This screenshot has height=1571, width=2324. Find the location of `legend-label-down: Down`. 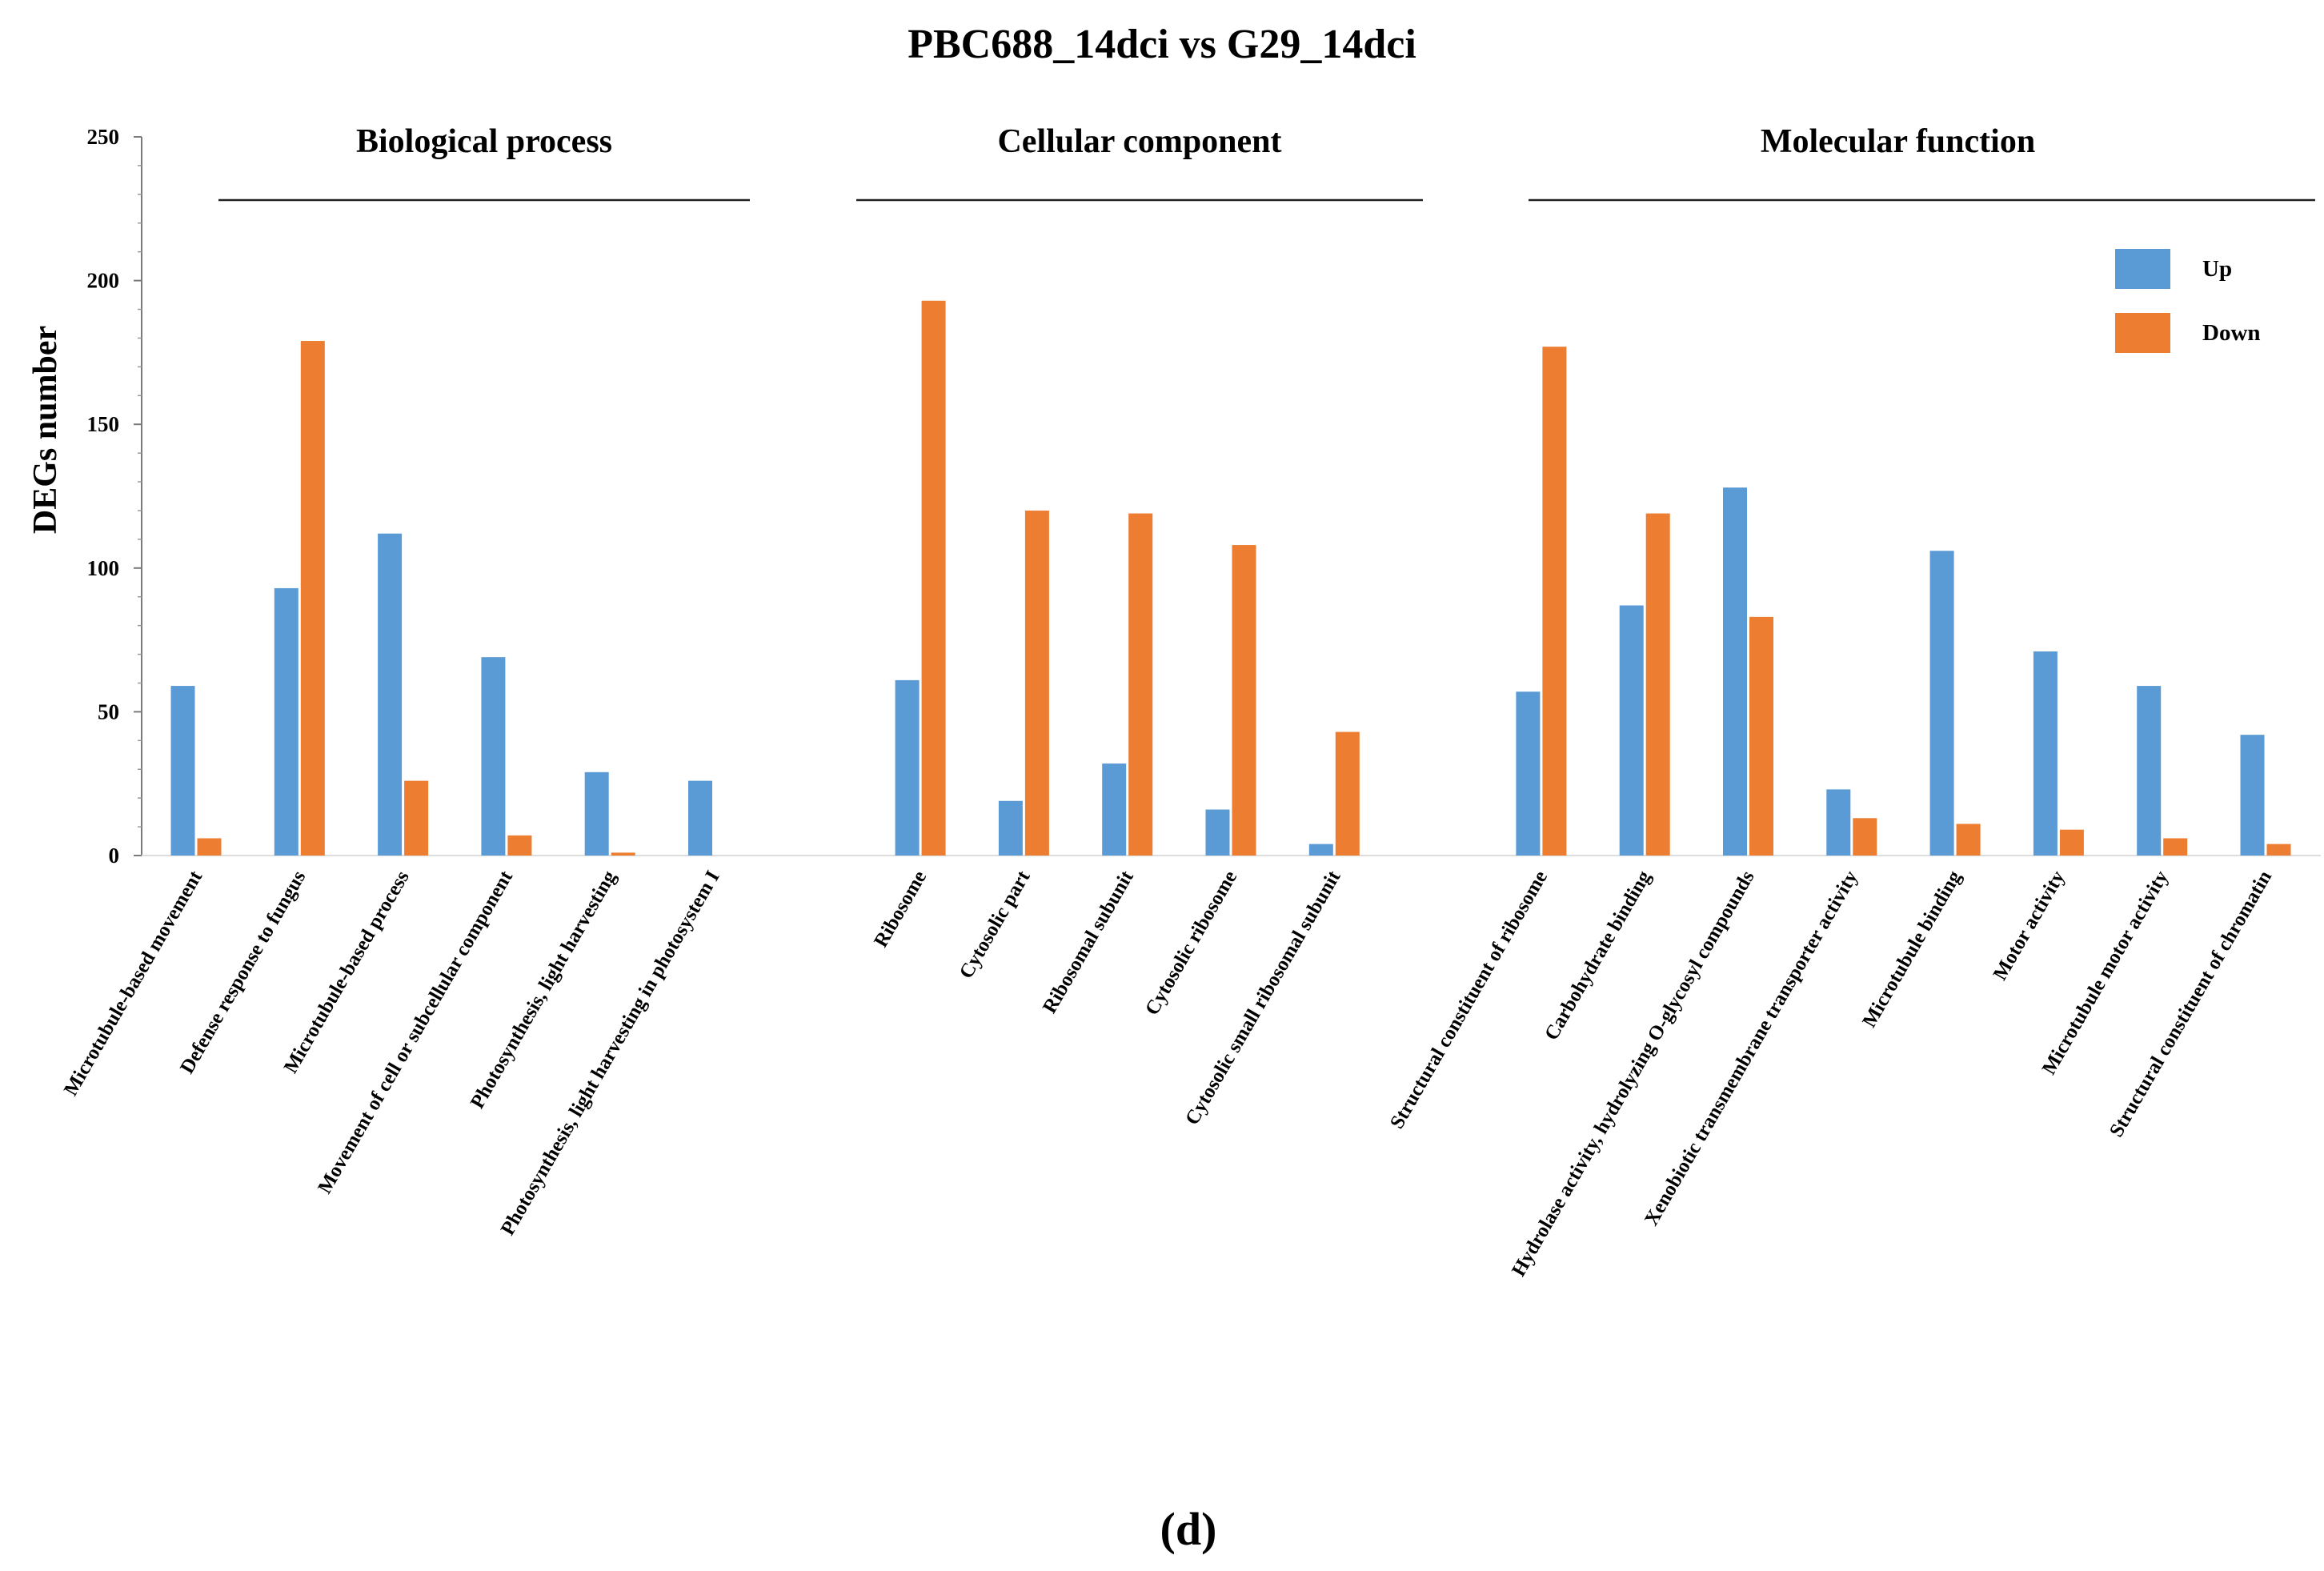

legend-label-down: Down is located at coordinates (2232, 333).